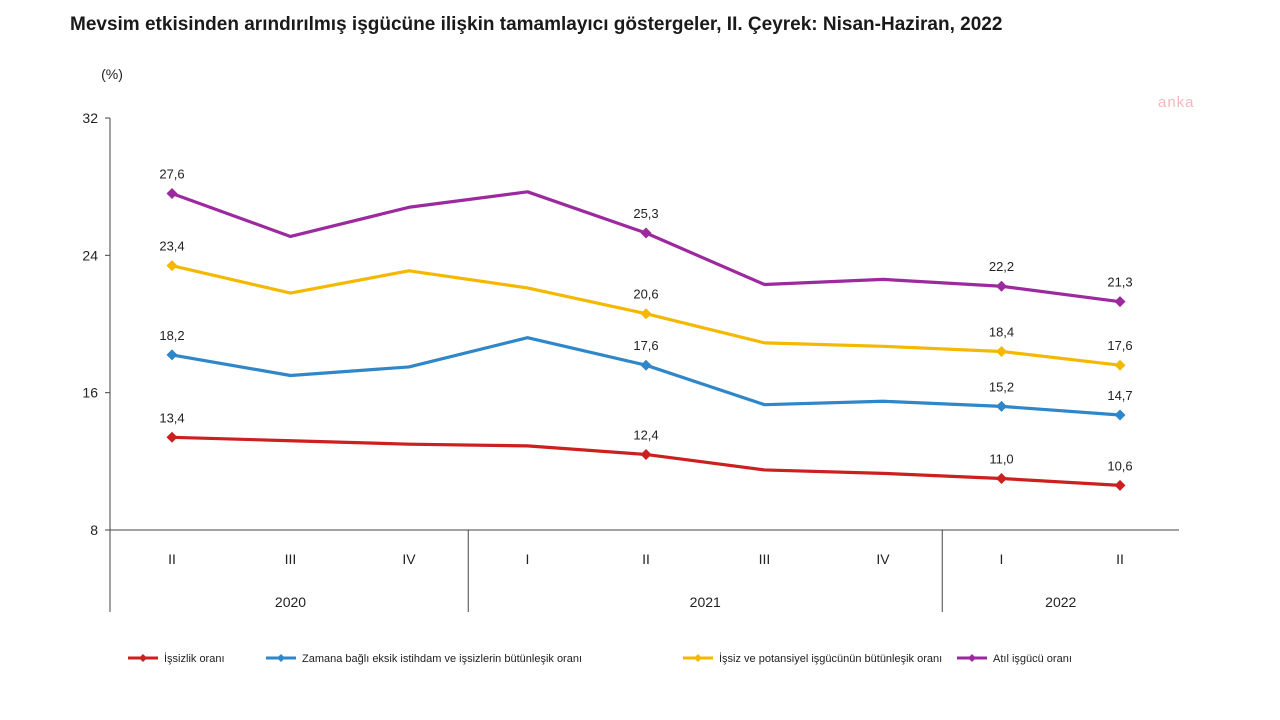 The height and width of the screenshot is (720, 1280). Describe the element at coordinates (1001, 331) in the screenshot. I see `data-label: 18,4` at that location.